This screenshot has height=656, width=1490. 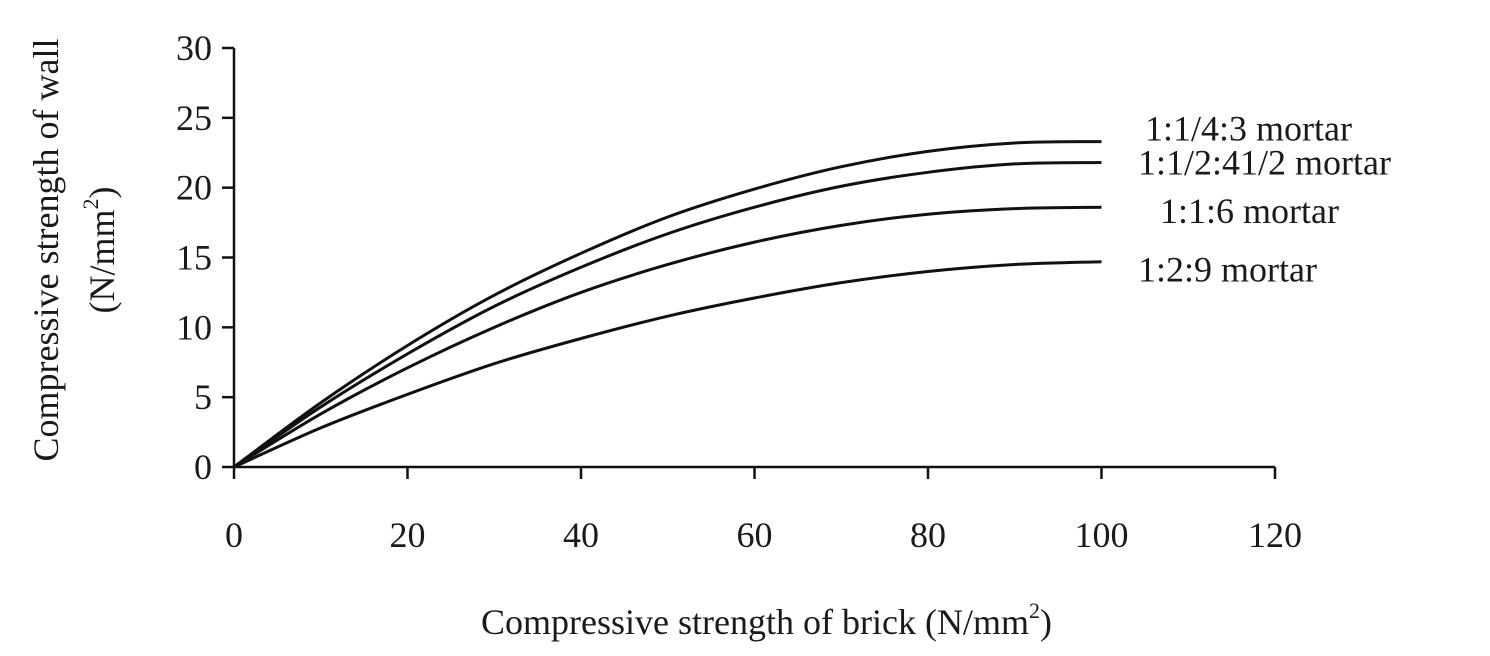 I want to click on series-label-2: 1:1/2:41/2 mortar, so click(x=1264, y=163).